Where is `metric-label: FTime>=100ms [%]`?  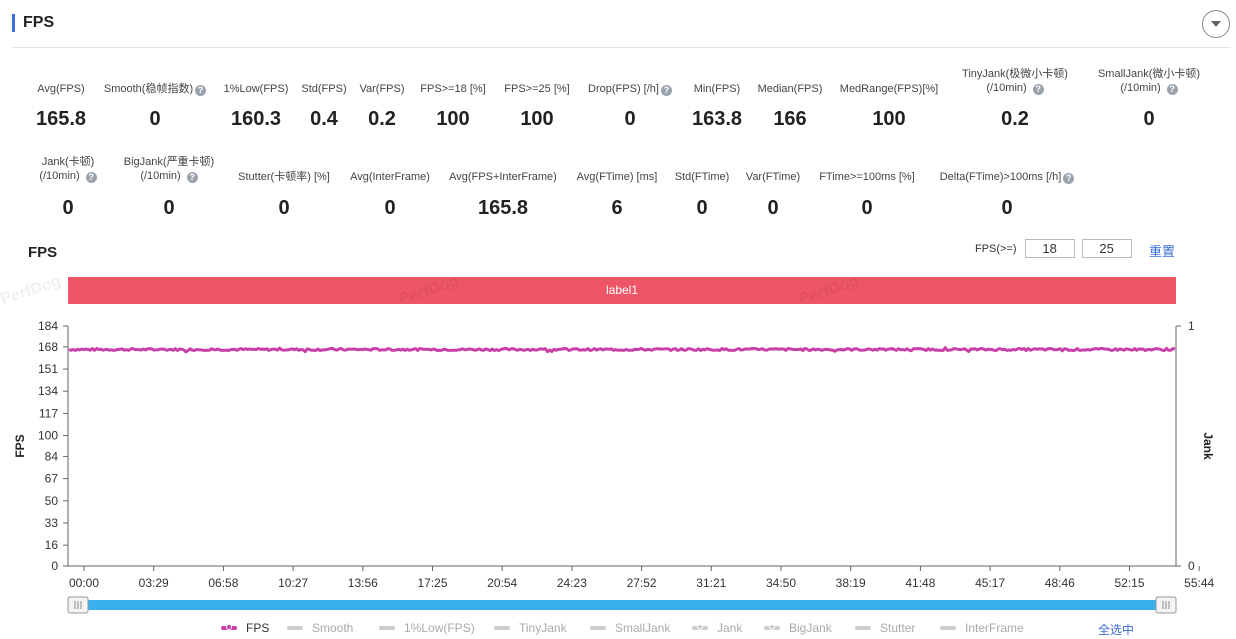
metric-label: FTime>=100ms [%] is located at coordinates (867, 177).